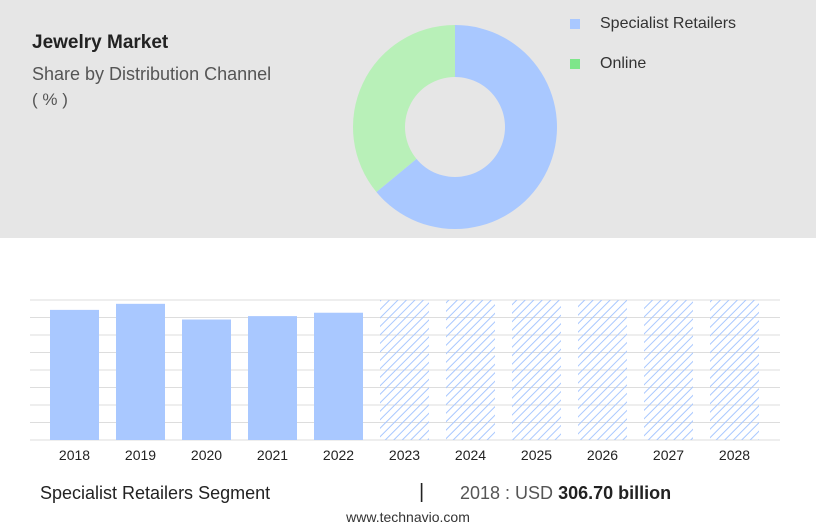  What do you see at coordinates (470, 455) in the screenshot?
I see `tick-label-2024: 2024` at bounding box center [470, 455].